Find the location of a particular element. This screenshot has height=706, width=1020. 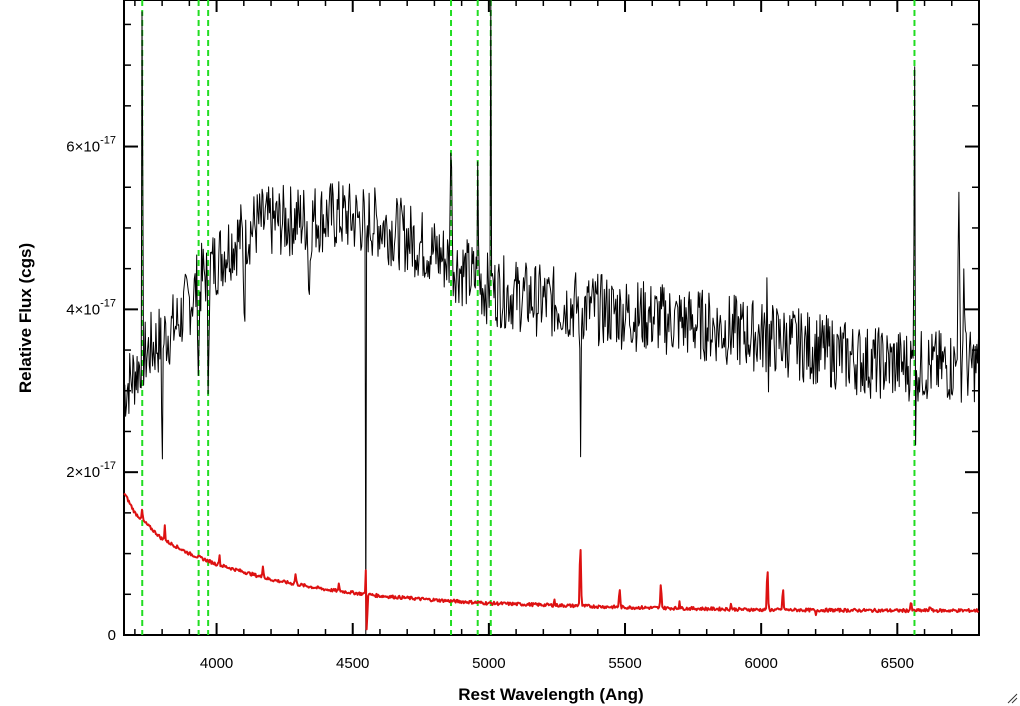

y-tick-label: 2×10⁻¹⁷ is located at coordinates (91, 470).